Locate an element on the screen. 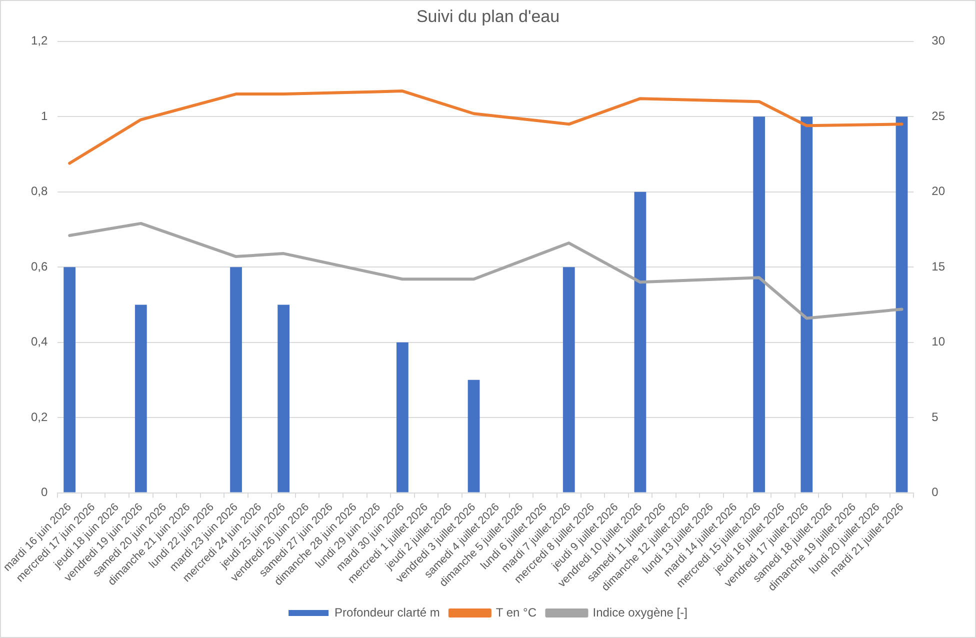 The image size is (976, 638). y2-tick-label: 0 is located at coordinates (935, 492).